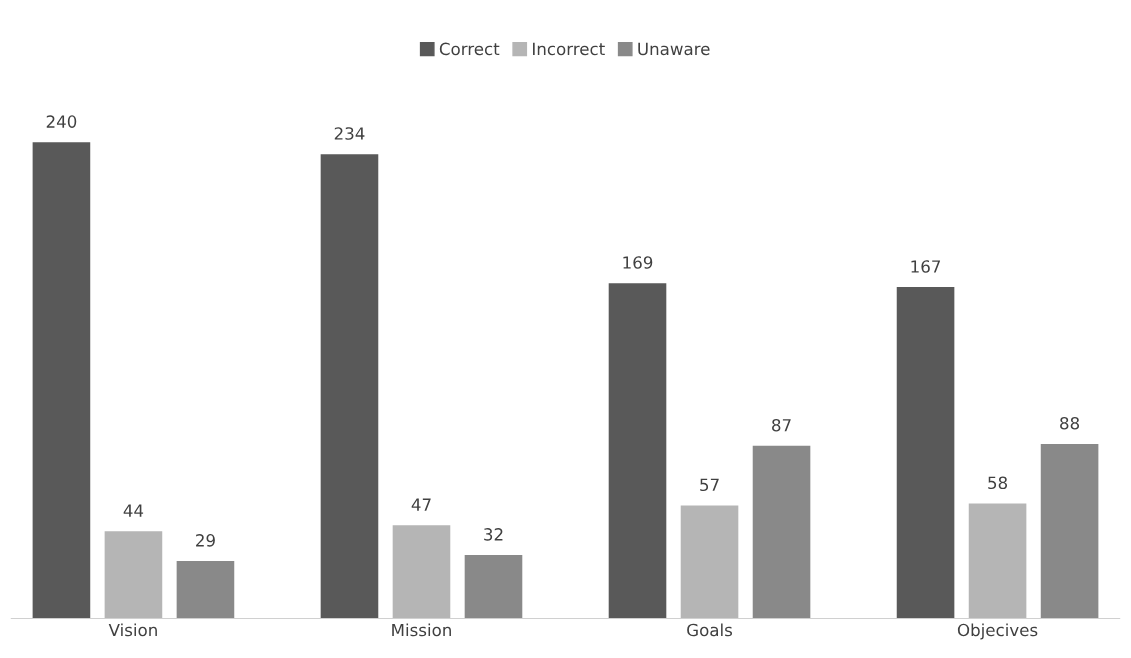 This screenshot has width=1131, height=658. Describe the element at coordinates (674, 49) in the screenshot. I see `legend-label: Unaware` at that location.